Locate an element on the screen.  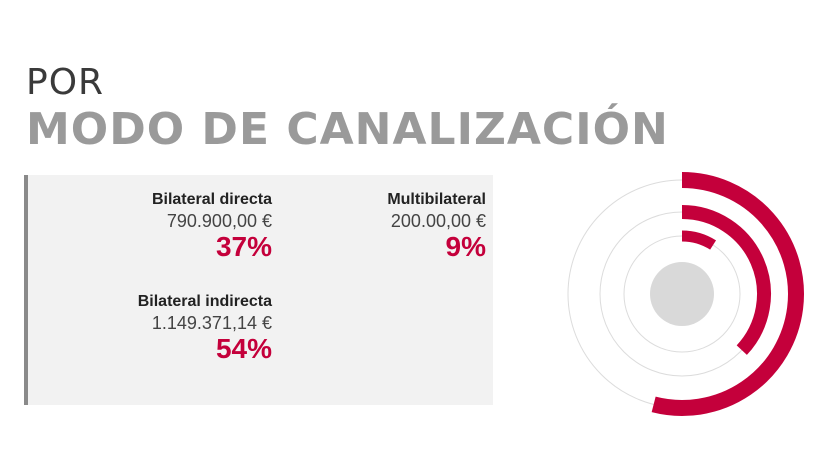
panel-accent-bar is located at coordinates (26, 290).